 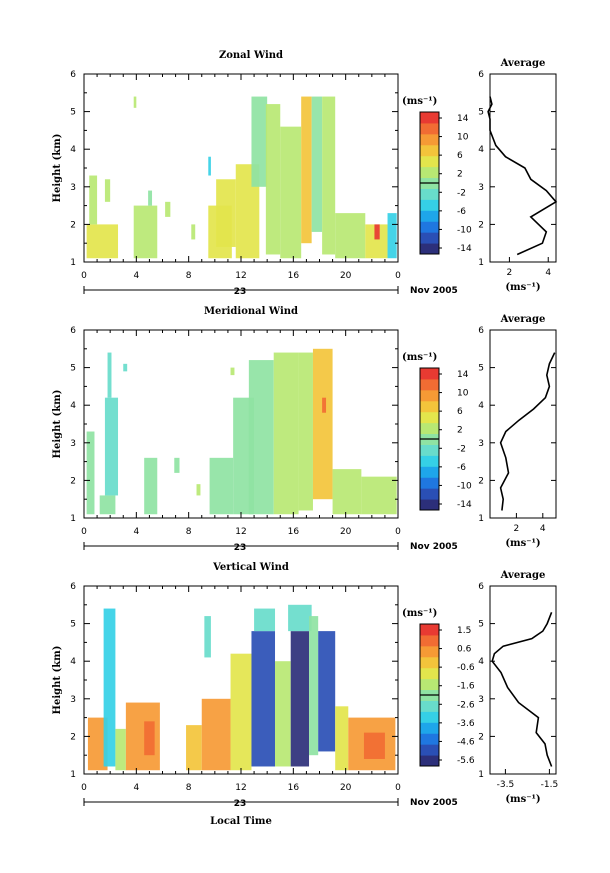 I want to click on y-axis-label: Height (km), so click(x=57, y=168).